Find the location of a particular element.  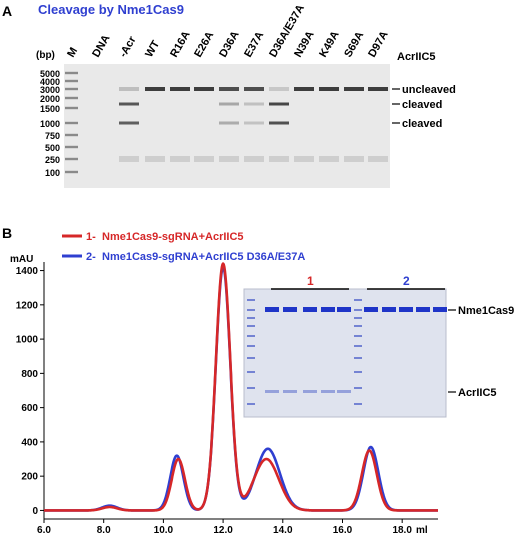

x-tick-label: 14.0 is located at coordinates (283, 530).